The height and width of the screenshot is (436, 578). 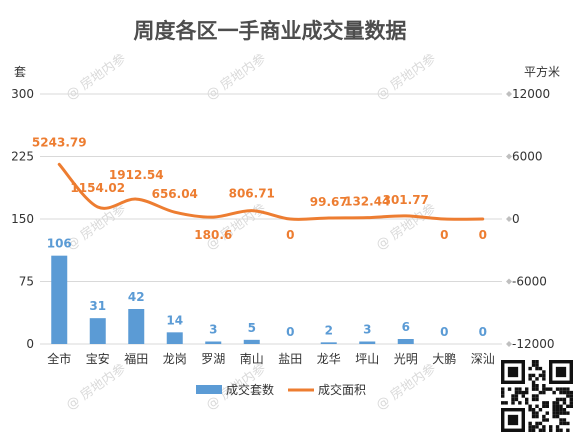 I want to click on right-axis-unit: 平方米, so click(x=542, y=71).